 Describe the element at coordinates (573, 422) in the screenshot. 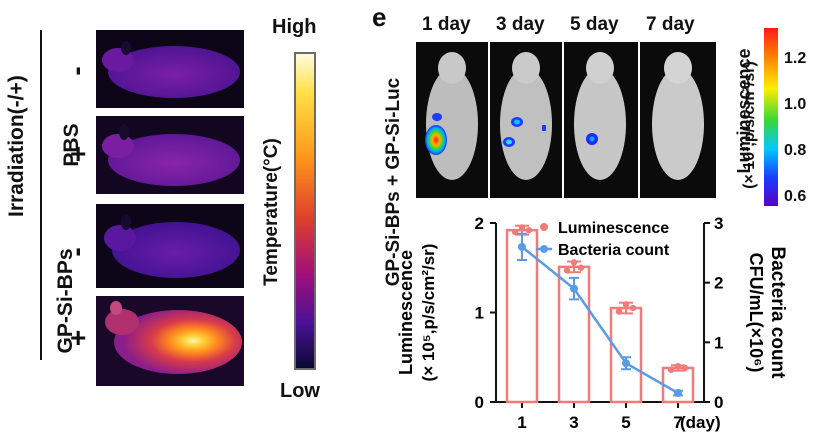

I see `x-tick-label: 3` at that location.